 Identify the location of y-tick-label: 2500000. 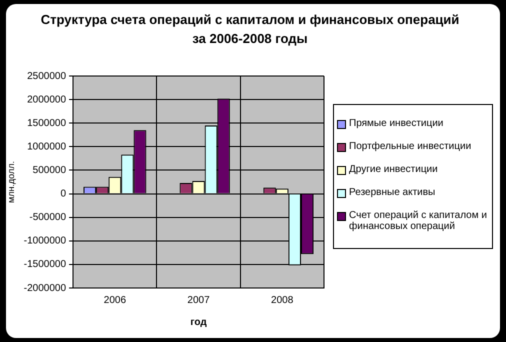
(46, 76).